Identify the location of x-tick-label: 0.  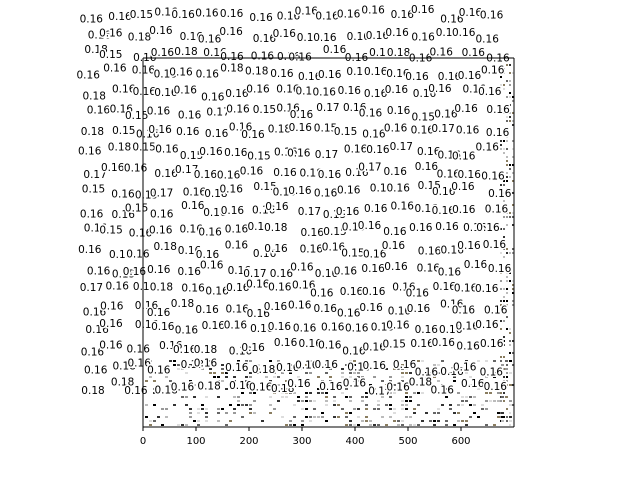
(143, 441).